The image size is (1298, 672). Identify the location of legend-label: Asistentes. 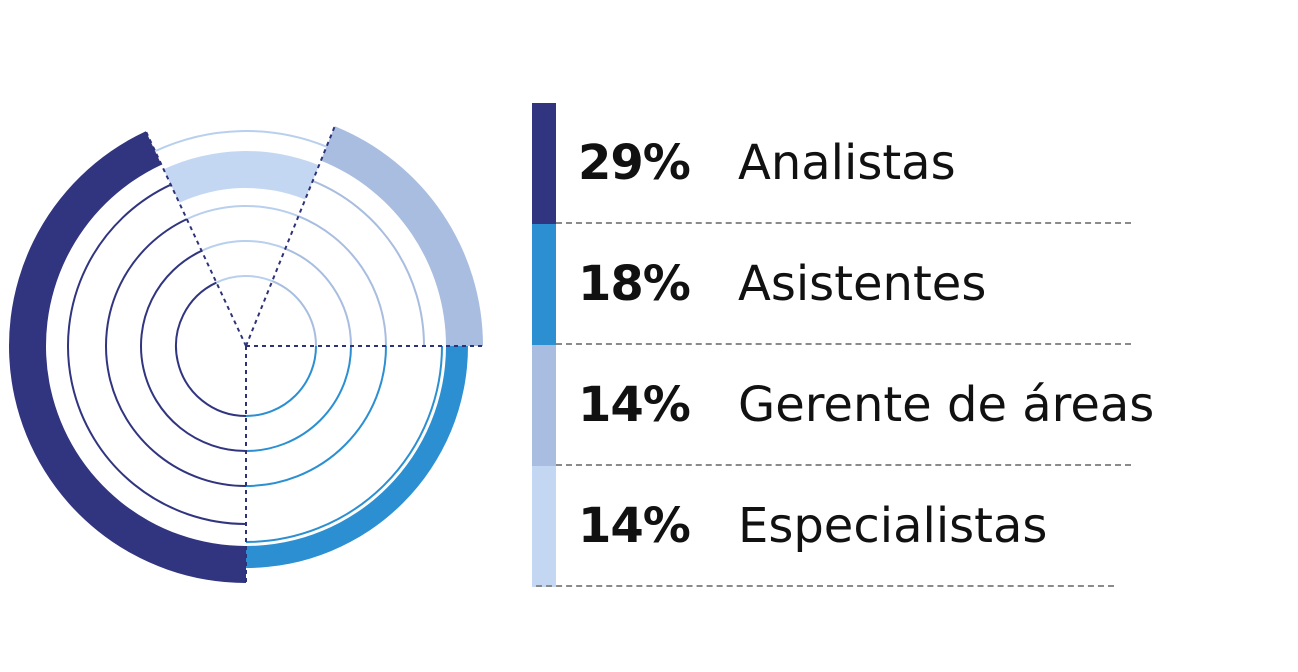
(862, 284).